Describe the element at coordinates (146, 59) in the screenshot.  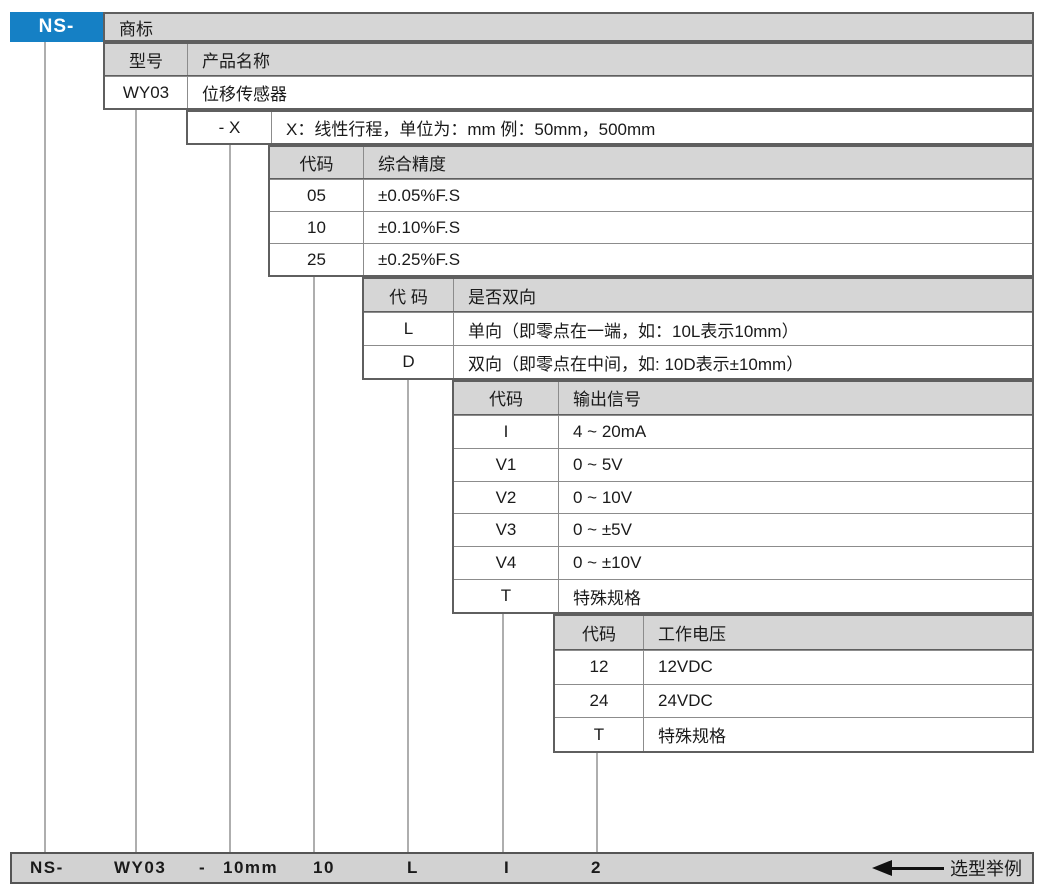
I see `model-code-header: 型号` at that location.